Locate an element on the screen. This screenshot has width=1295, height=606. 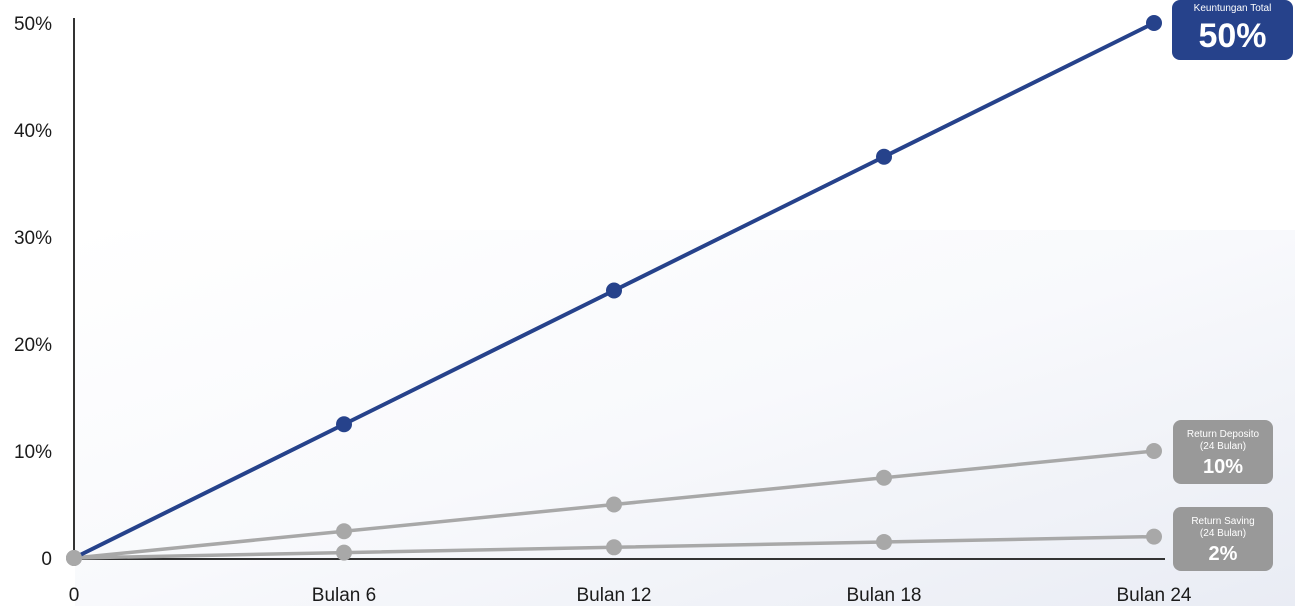
y-tick-label: 10% is located at coordinates (33, 452).